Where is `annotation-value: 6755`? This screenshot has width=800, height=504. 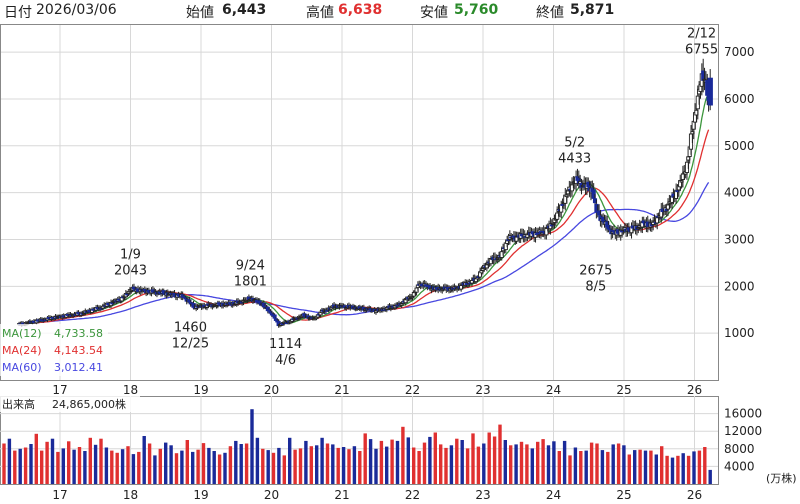
annotation-value: 6755 is located at coordinates (701, 50).